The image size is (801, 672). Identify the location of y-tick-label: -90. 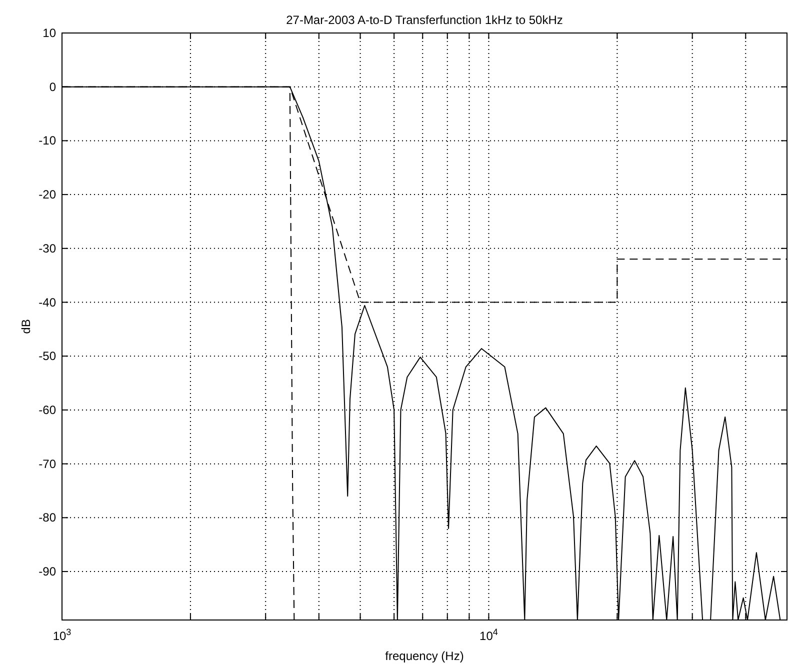
(47, 571).